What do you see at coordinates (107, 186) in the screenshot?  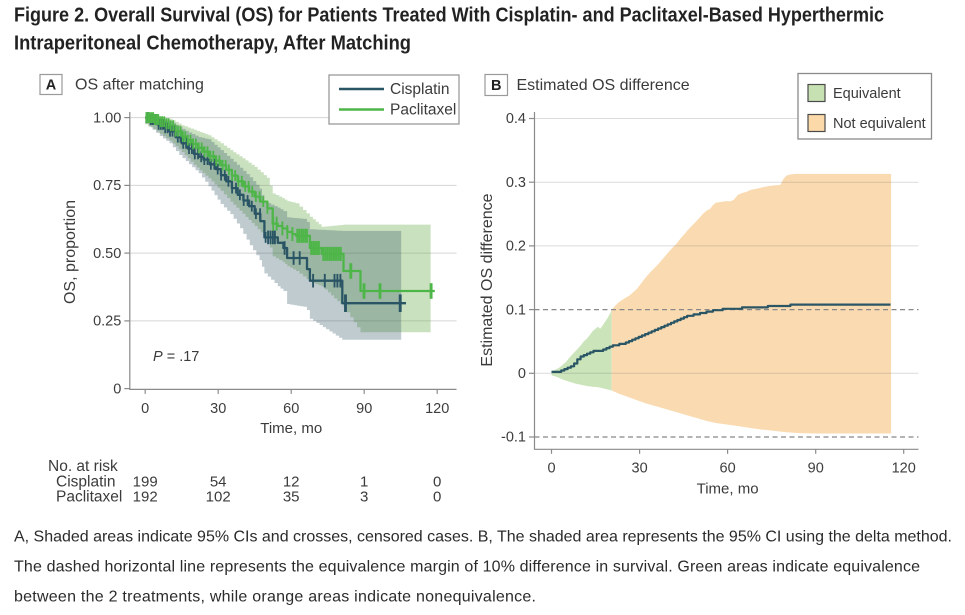 I see `svg-text: 0.75` at bounding box center [107, 186].